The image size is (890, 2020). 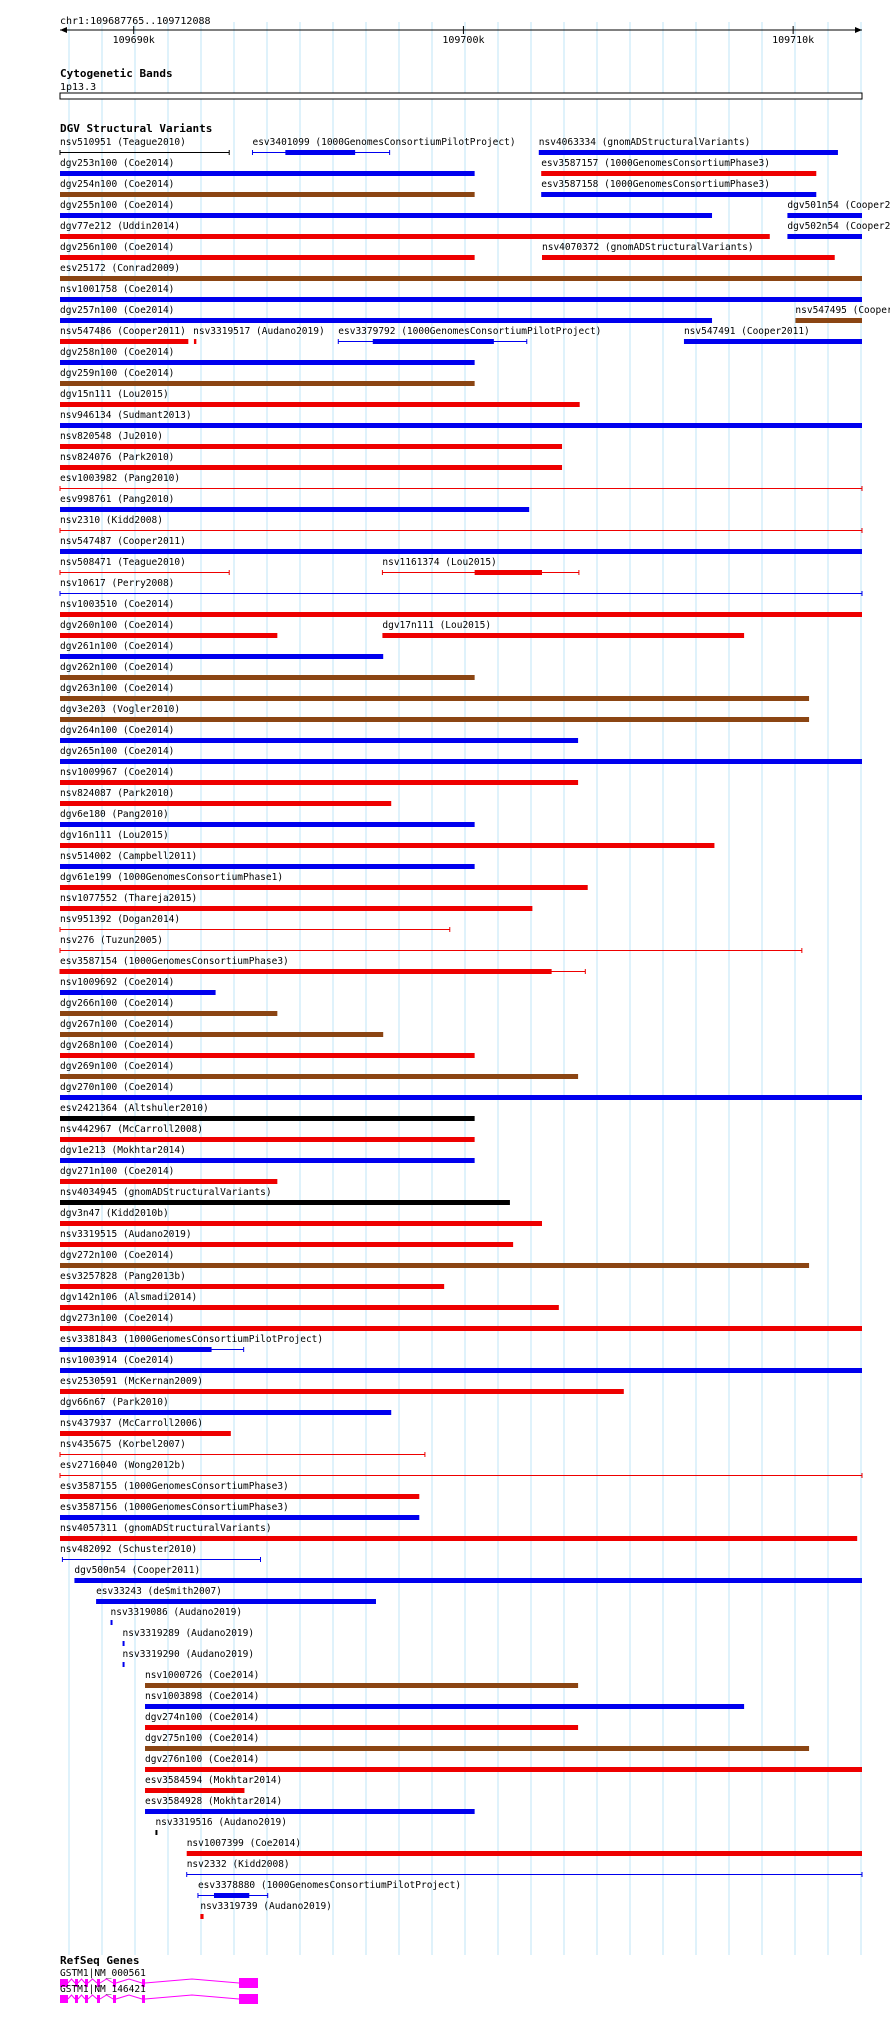 What do you see at coordinates (461, 293) in the screenshot?
I see `variant-feature: nsv1001758 (Coe2014)` at bounding box center [461, 293].